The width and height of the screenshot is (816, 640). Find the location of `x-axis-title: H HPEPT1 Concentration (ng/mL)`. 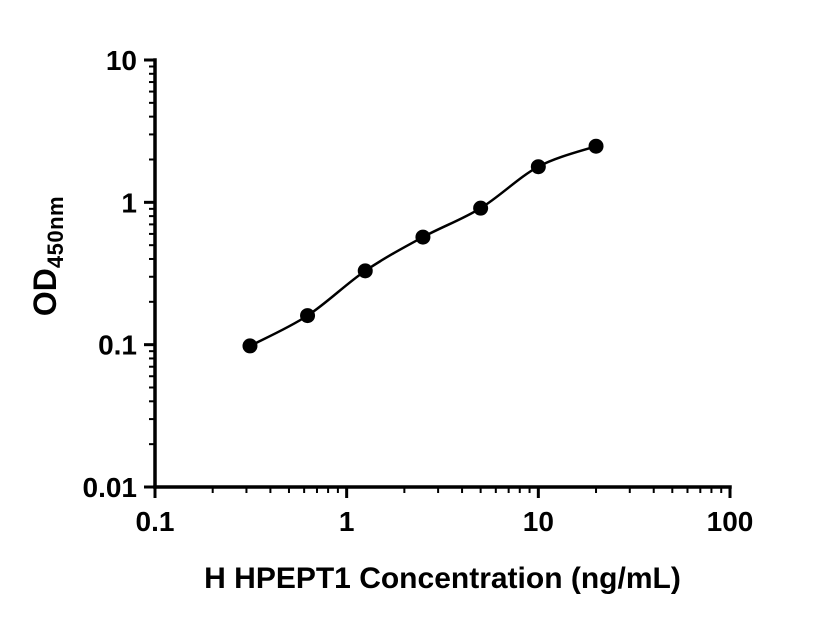

x-axis-title: H HPEPT1 Concentration (ng/mL) is located at coordinates (442, 578).